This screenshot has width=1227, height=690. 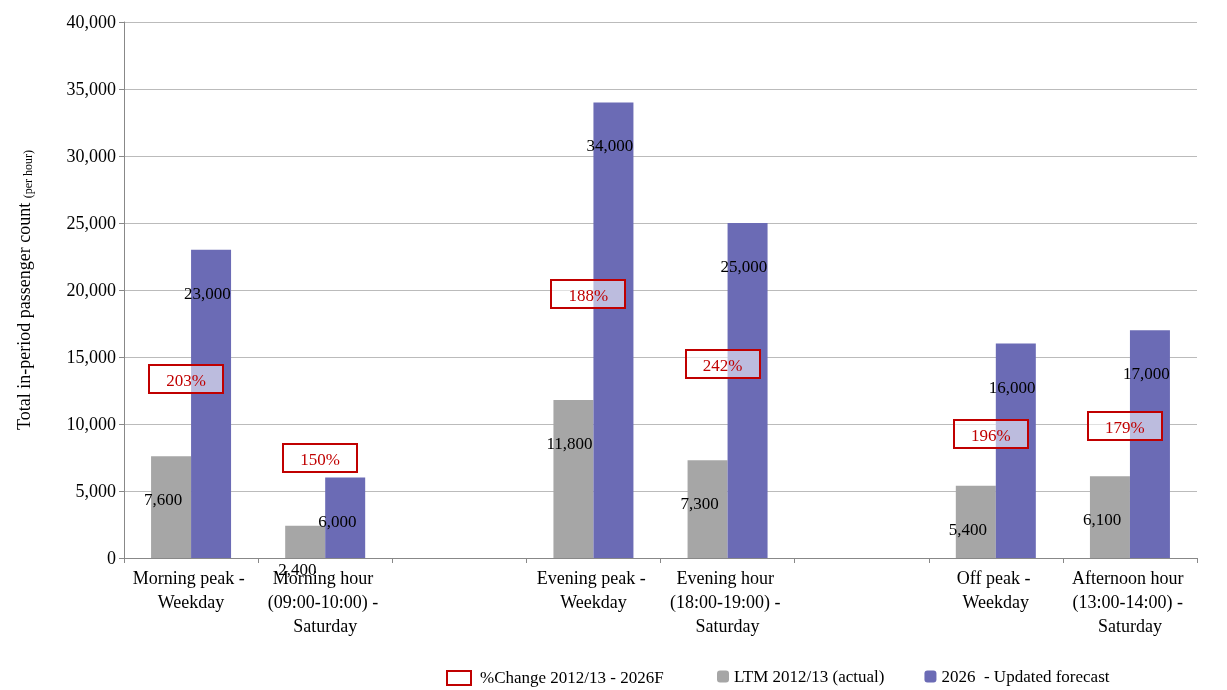 I want to click on legend-label: LTM 2012/13 (actual), so click(x=809, y=676).